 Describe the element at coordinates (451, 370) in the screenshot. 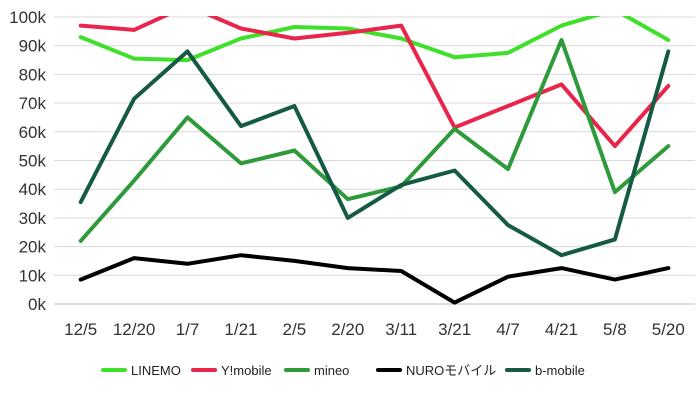

I see `legend-label: NUROモバイル` at that location.